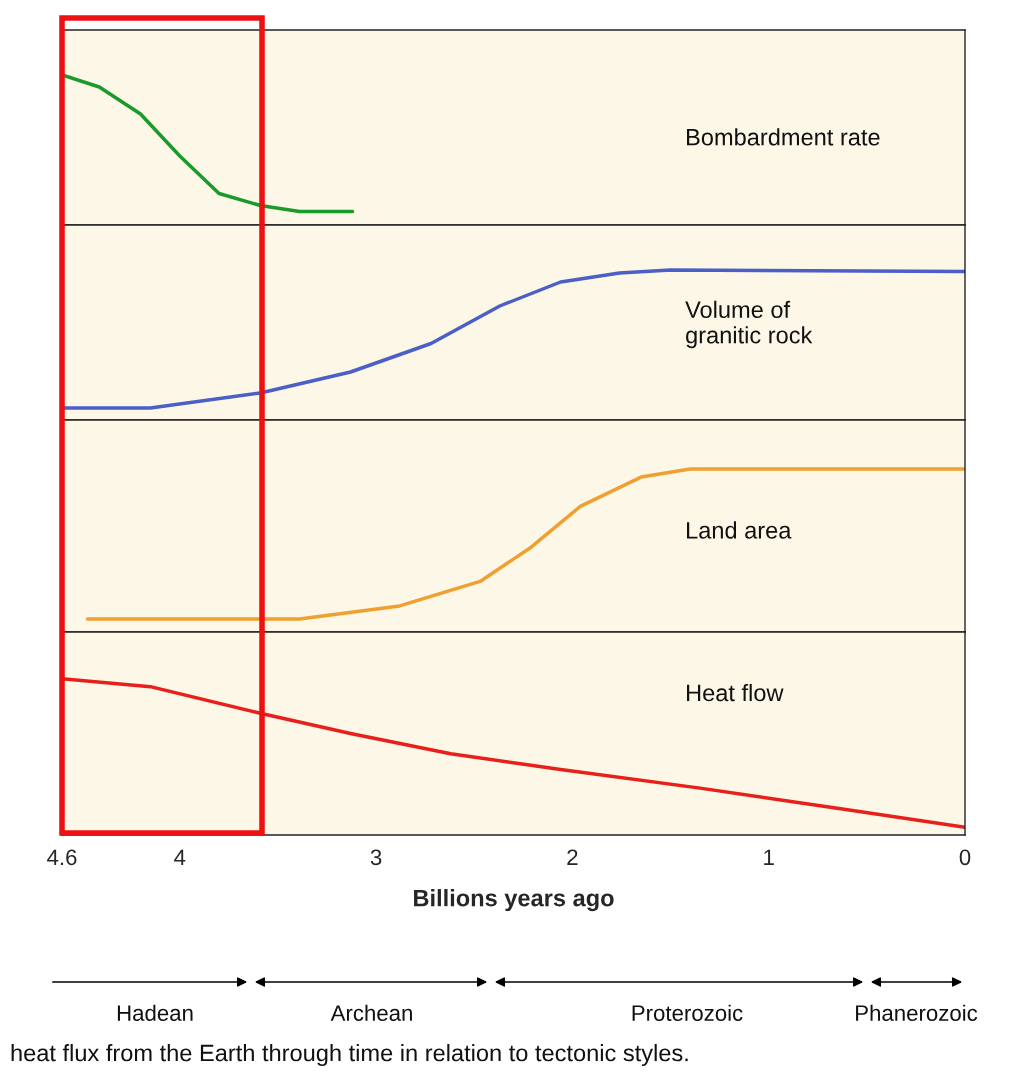  I want to click on series-label: Volume of granitic rock, so click(749, 324).